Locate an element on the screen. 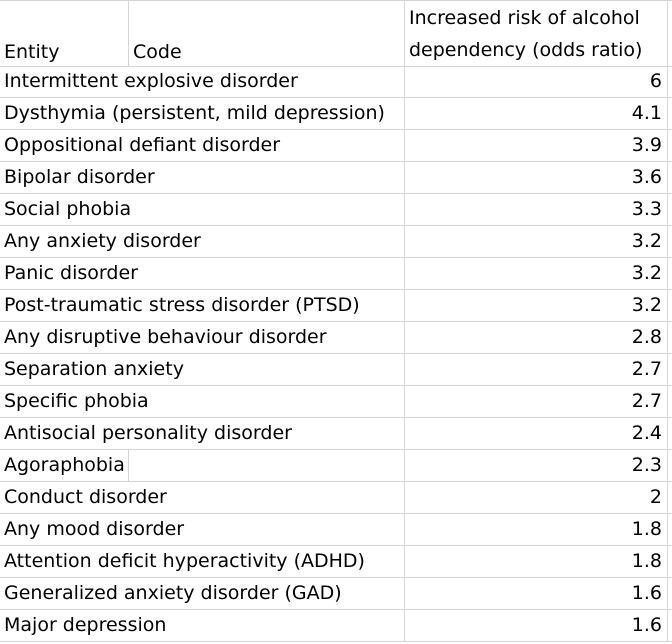 The width and height of the screenshot is (672, 644). value-cell: 3.6 is located at coordinates (646, 177).